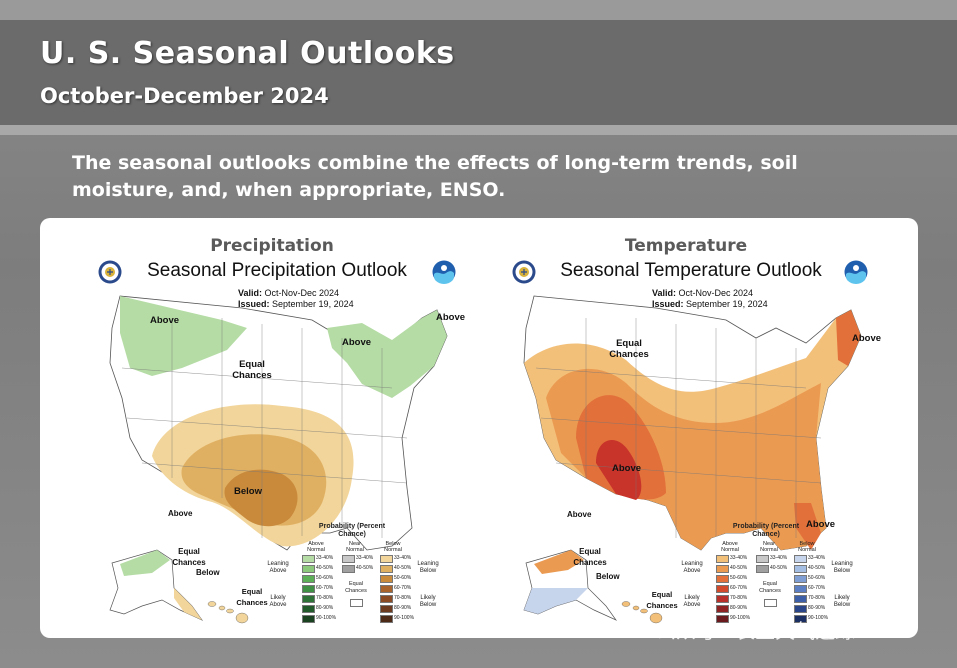 The image size is (957, 668). Describe the element at coordinates (629, 349) in the screenshot. I see `label-equal-chances: Equal Chances` at that location.